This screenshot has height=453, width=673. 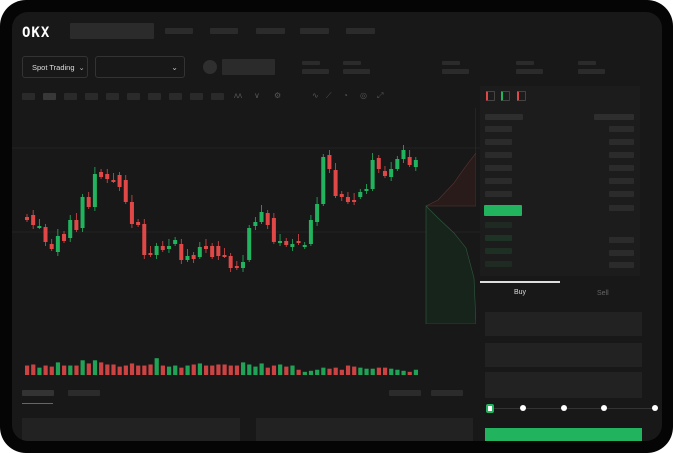 I want to click on fullscreen-icon: ⤢, so click(x=380, y=95).